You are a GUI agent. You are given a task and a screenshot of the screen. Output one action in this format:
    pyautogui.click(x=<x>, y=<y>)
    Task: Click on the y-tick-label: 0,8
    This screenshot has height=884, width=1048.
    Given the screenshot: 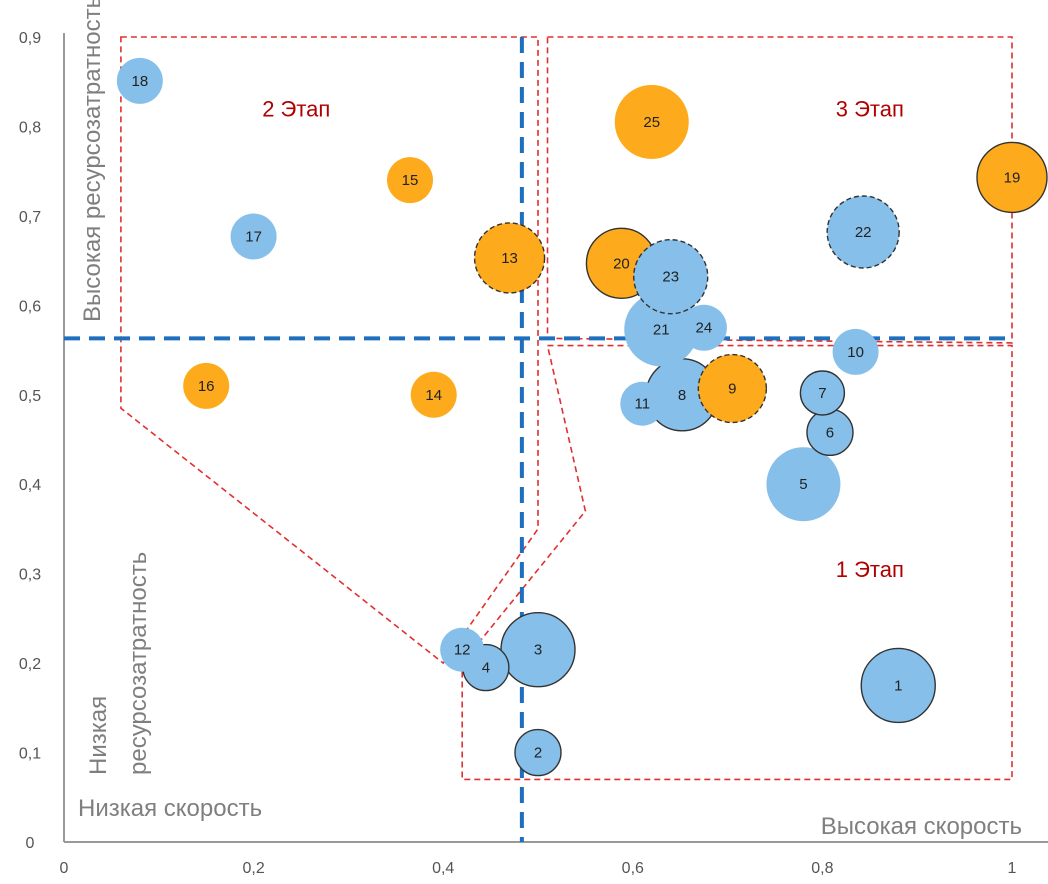 What is the action you would take?
    pyautogui.click(x=30, y=127)
    